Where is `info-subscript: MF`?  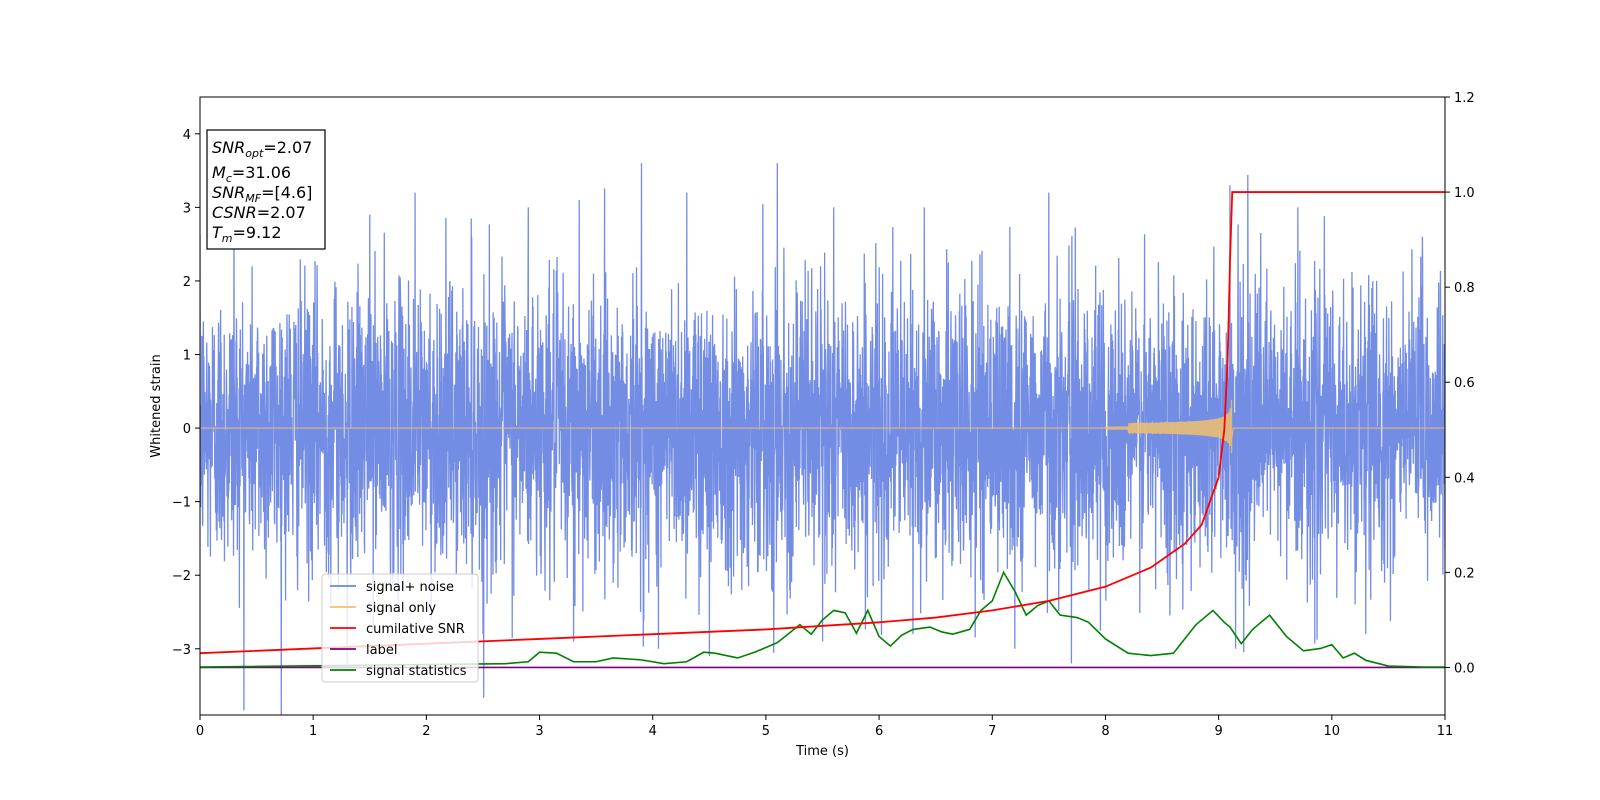 info-subscript: MF is located at coordinates (253, 198).